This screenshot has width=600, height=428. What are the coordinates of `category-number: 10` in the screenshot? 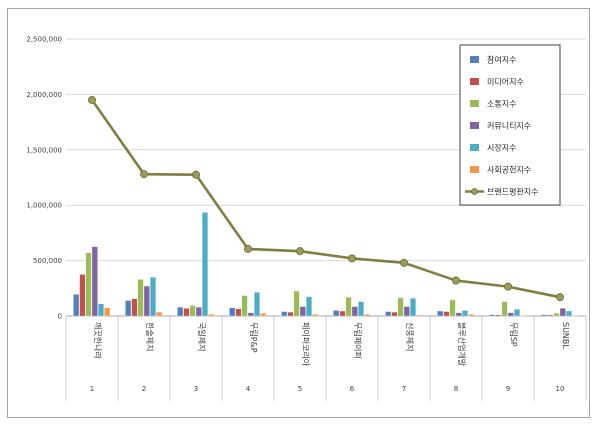 It's located at (560, 389).